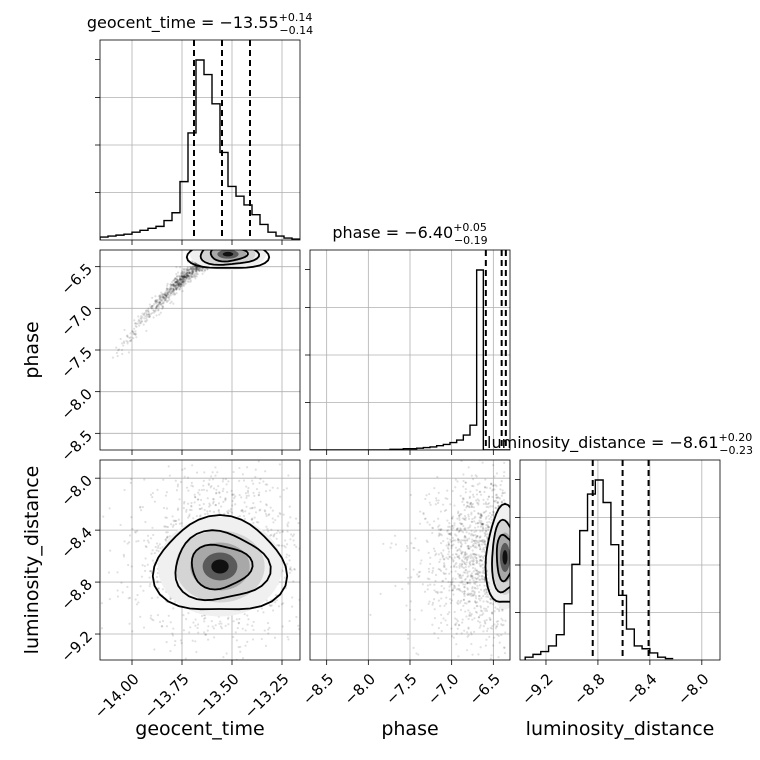  What do you see at coordinates (485, 689) in the screenshot?
I see `x-tick-label: −6.5` at bounding box center [485, 689].